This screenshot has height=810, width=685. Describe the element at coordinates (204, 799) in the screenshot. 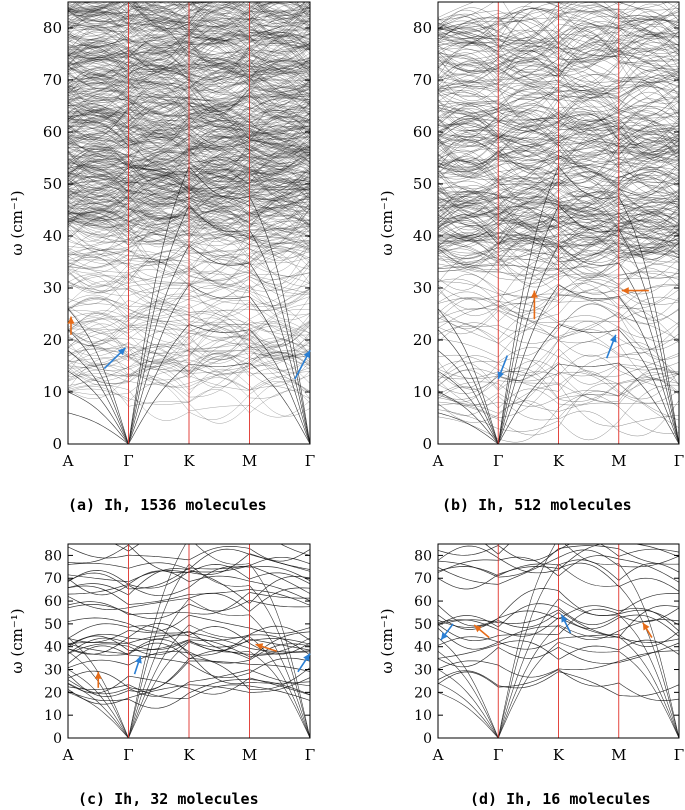

I see `caption-c-count: 32 molecules` at that location.